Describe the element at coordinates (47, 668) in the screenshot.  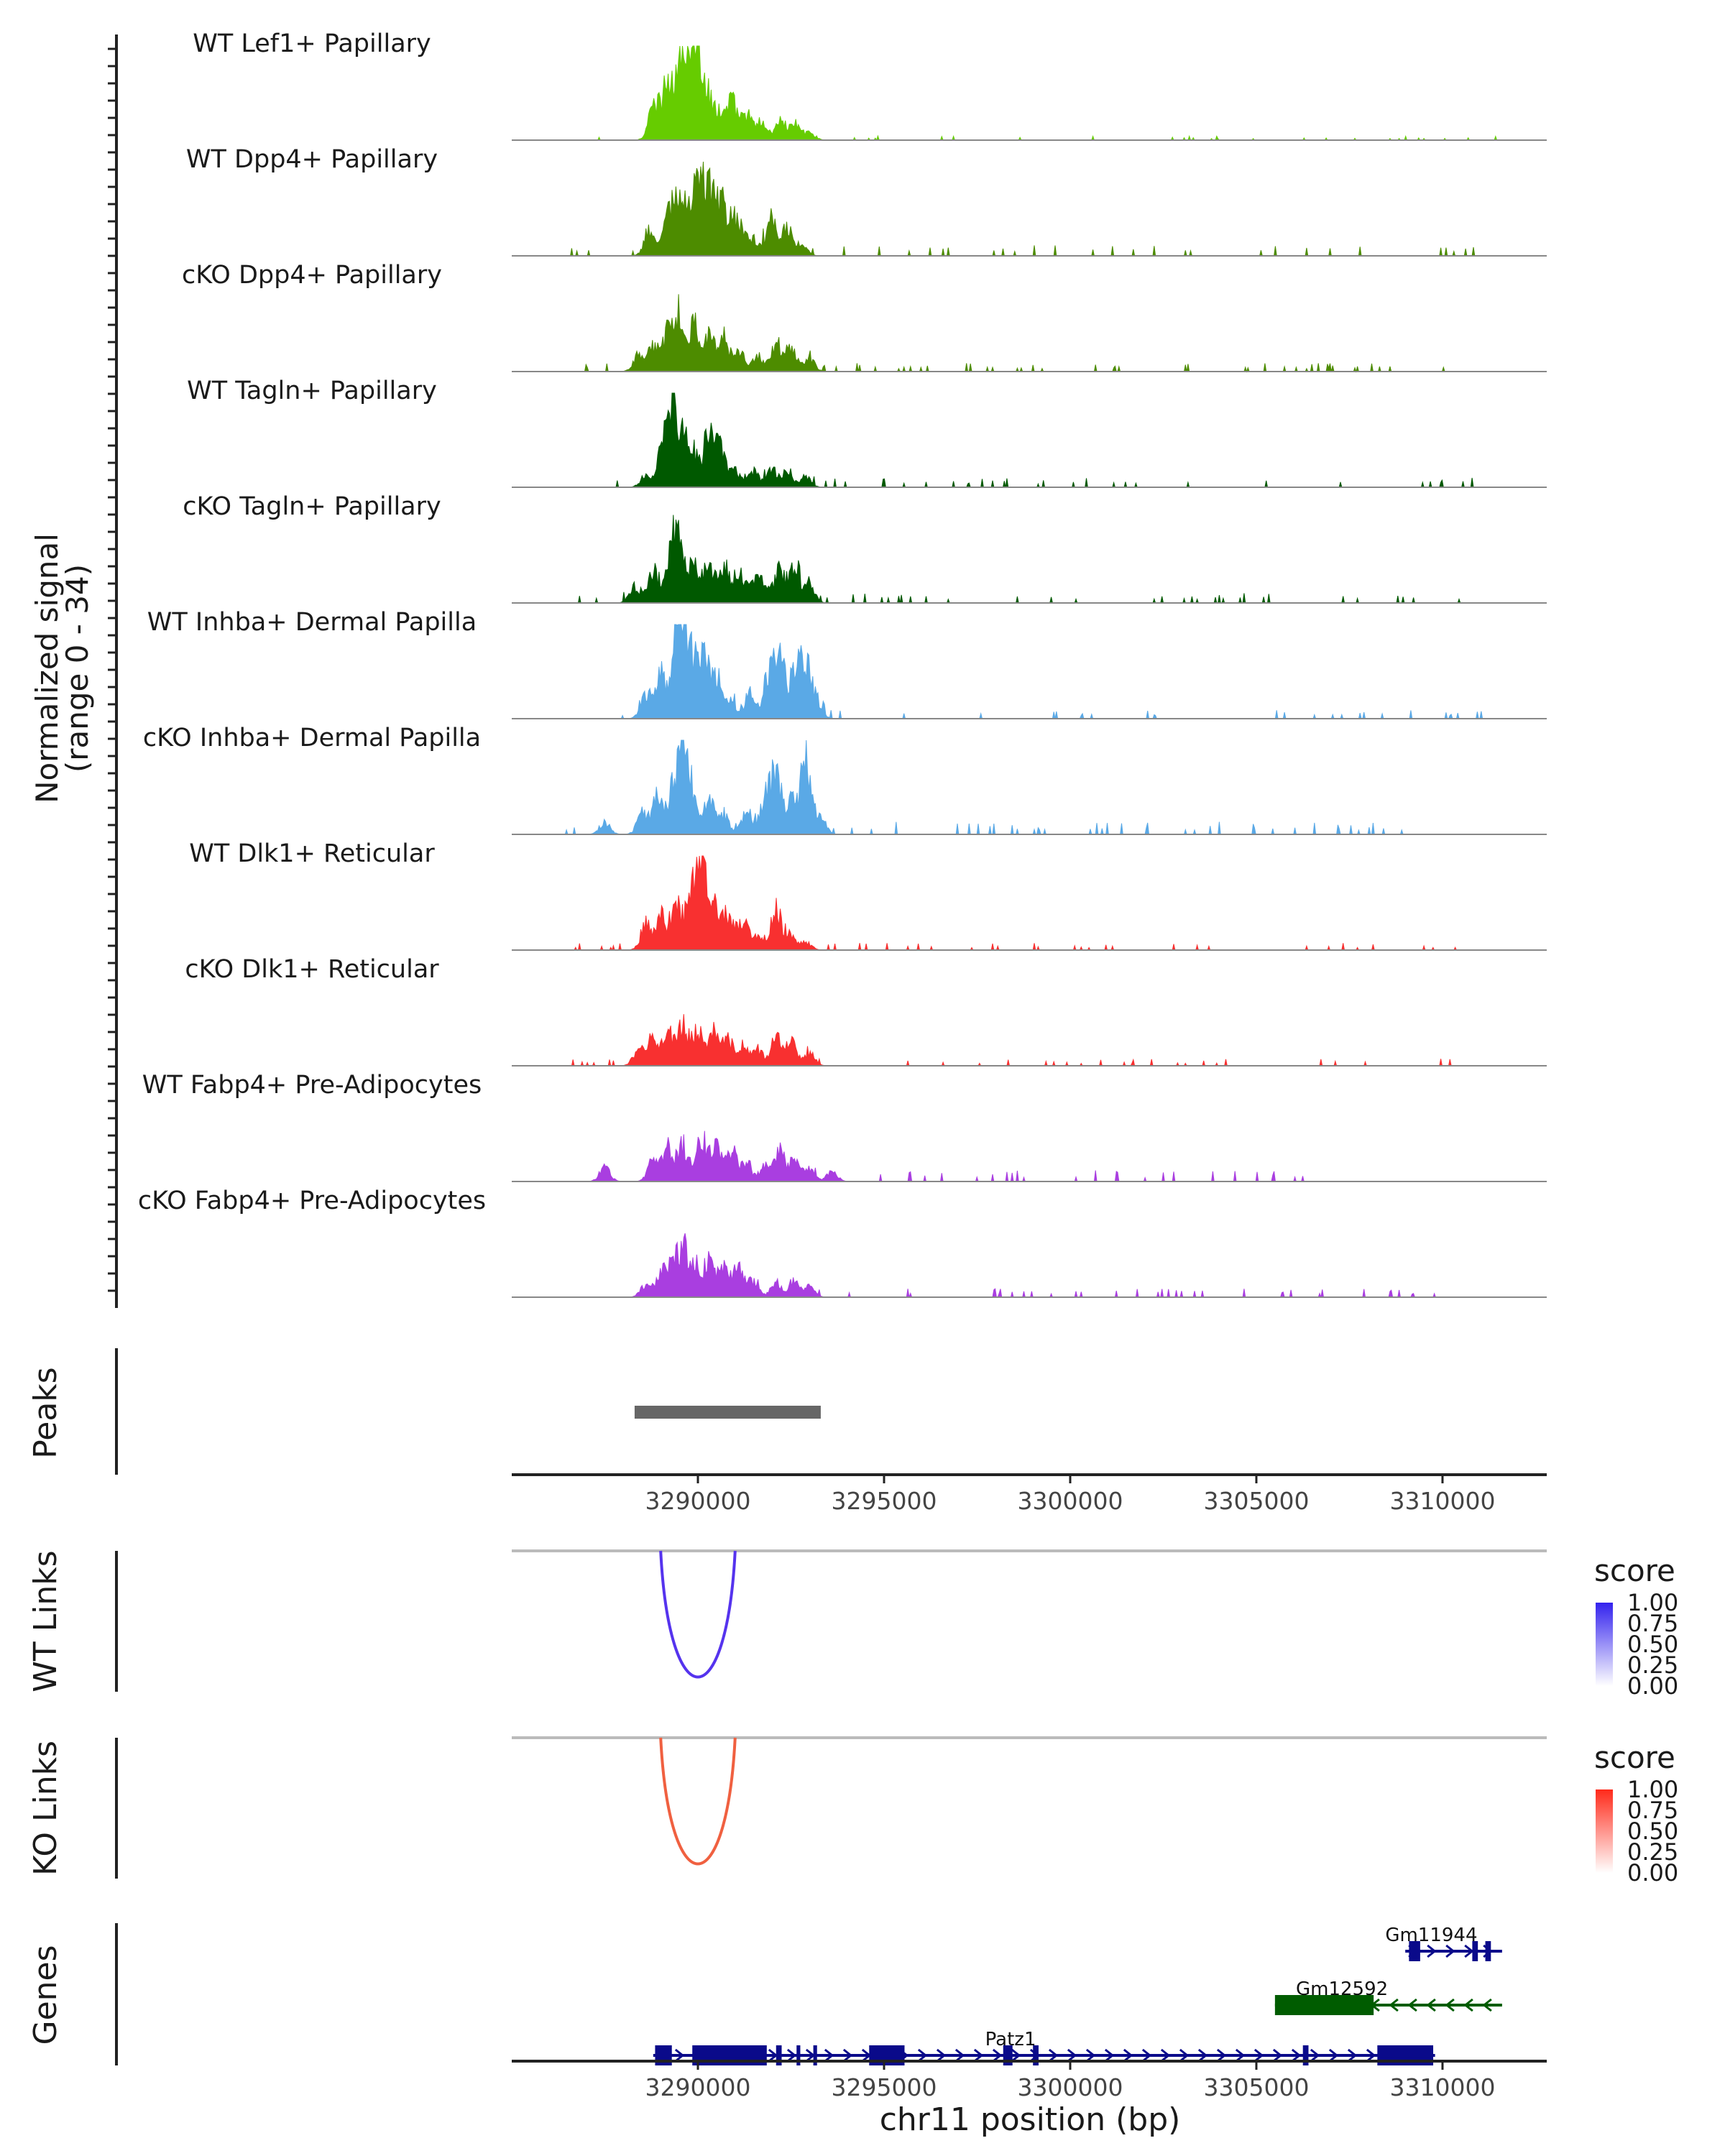
I see `signal-axis-label-line1: Normalized signal` at that location.